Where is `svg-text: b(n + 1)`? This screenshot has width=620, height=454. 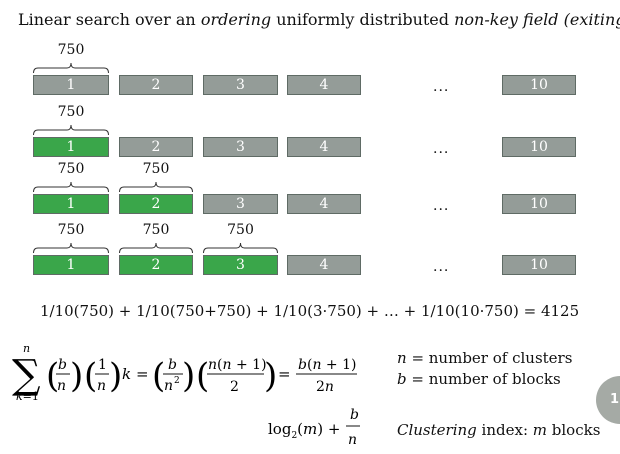
svg-text: b(n + 1) is located at coordinates (327, 365).